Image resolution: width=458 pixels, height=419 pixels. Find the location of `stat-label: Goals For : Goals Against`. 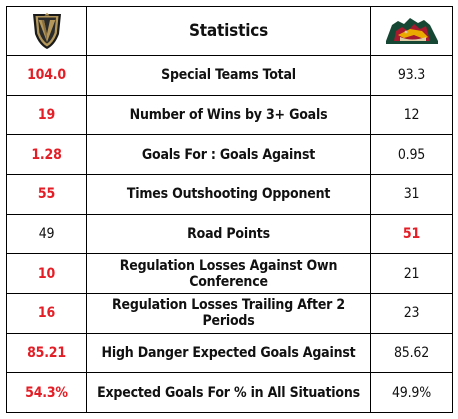

stat-label: Goals For : Goals Against is located at coordinates (228, 155).